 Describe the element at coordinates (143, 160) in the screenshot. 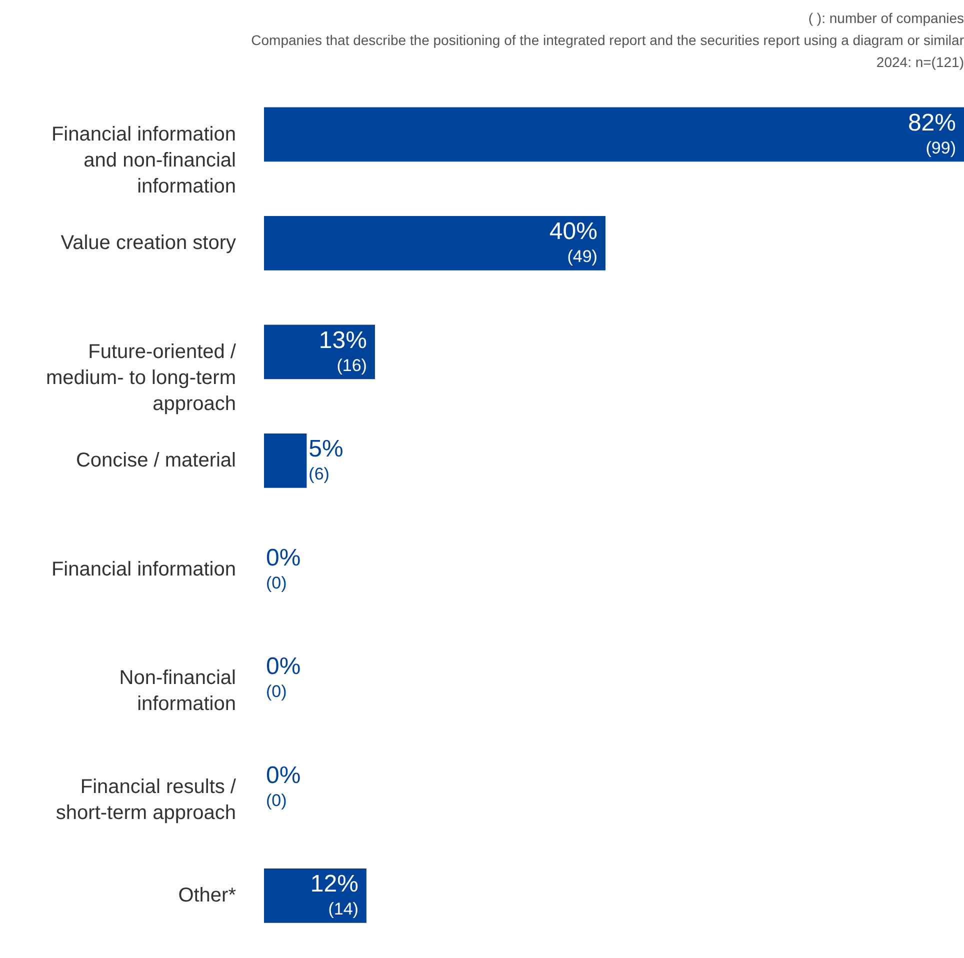

I see `y-tick-label: Financial information and non-financial information` at that location.